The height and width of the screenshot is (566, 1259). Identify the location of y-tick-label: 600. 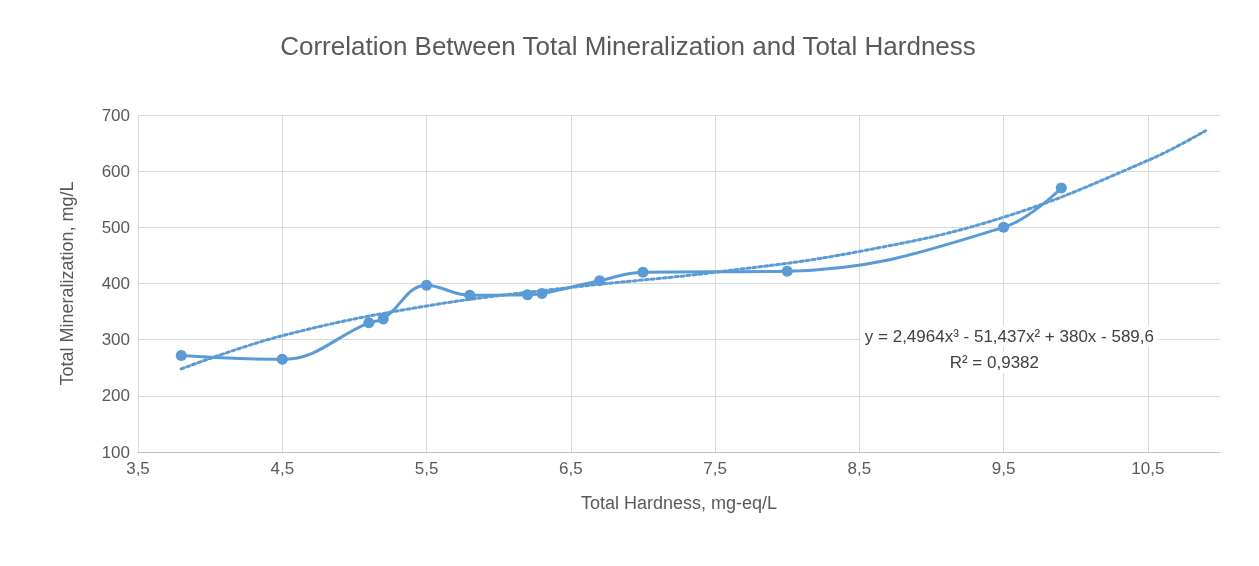
(115, 171).